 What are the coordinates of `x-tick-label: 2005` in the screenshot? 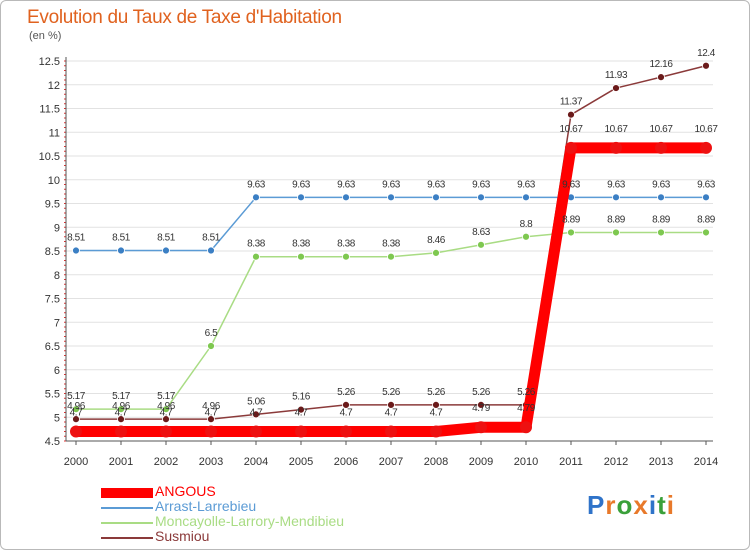 It's located at (301, 462).